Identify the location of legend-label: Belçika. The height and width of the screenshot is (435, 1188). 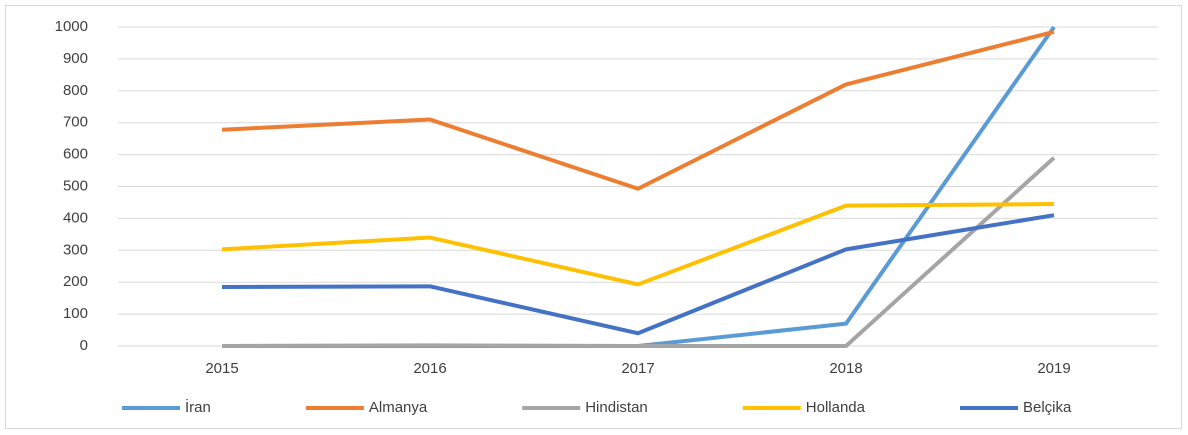
(1047, 407).